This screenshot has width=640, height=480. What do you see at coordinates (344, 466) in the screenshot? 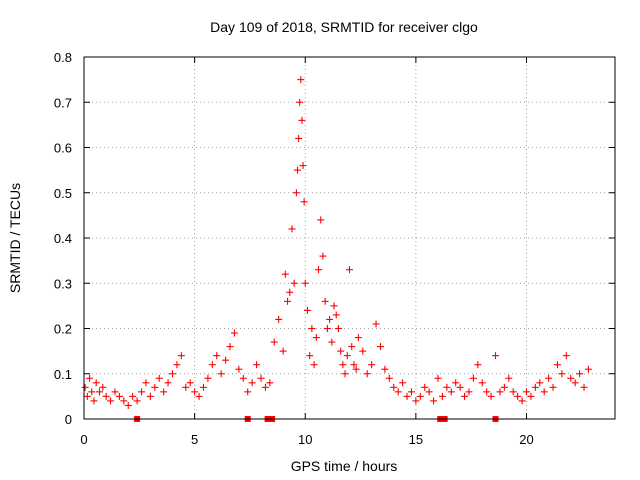
I see `x-axis-label: GPS time / hours` at bounding box center [344, 466].